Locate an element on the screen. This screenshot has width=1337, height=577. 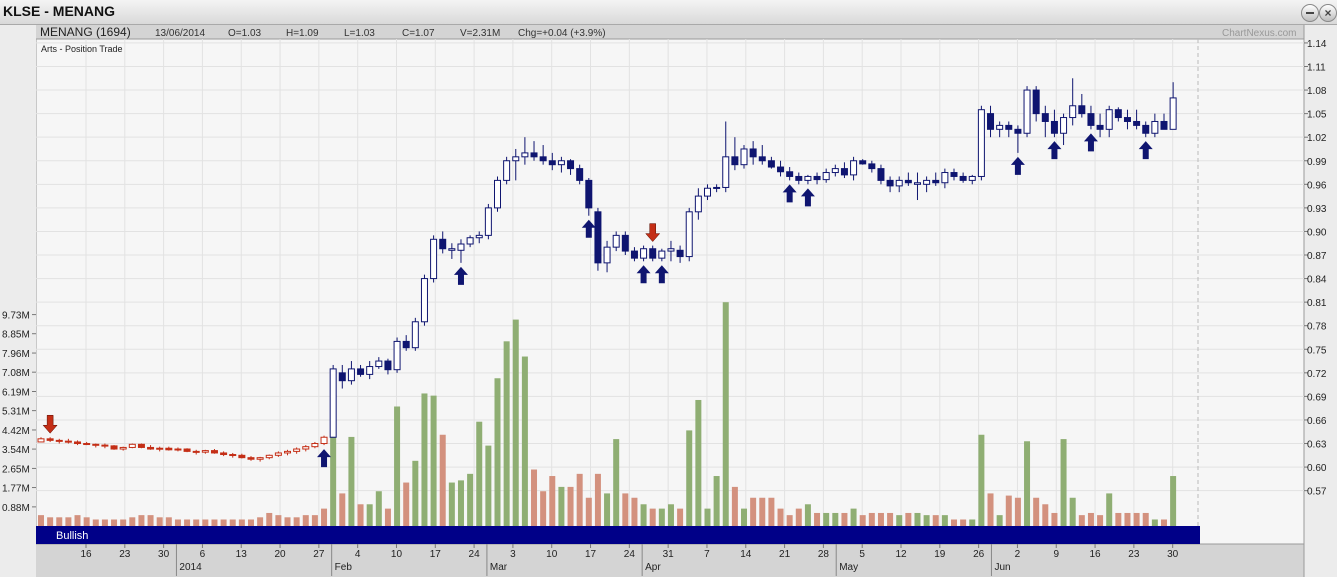
close-button: × is located at coordinates (1328, 13).